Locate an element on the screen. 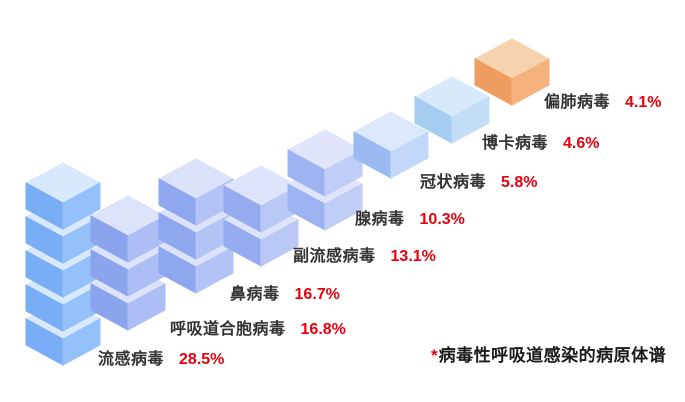  virus-label-1: 呼吸道合胞病毒 16.8% is located at coordinates (258, 330).